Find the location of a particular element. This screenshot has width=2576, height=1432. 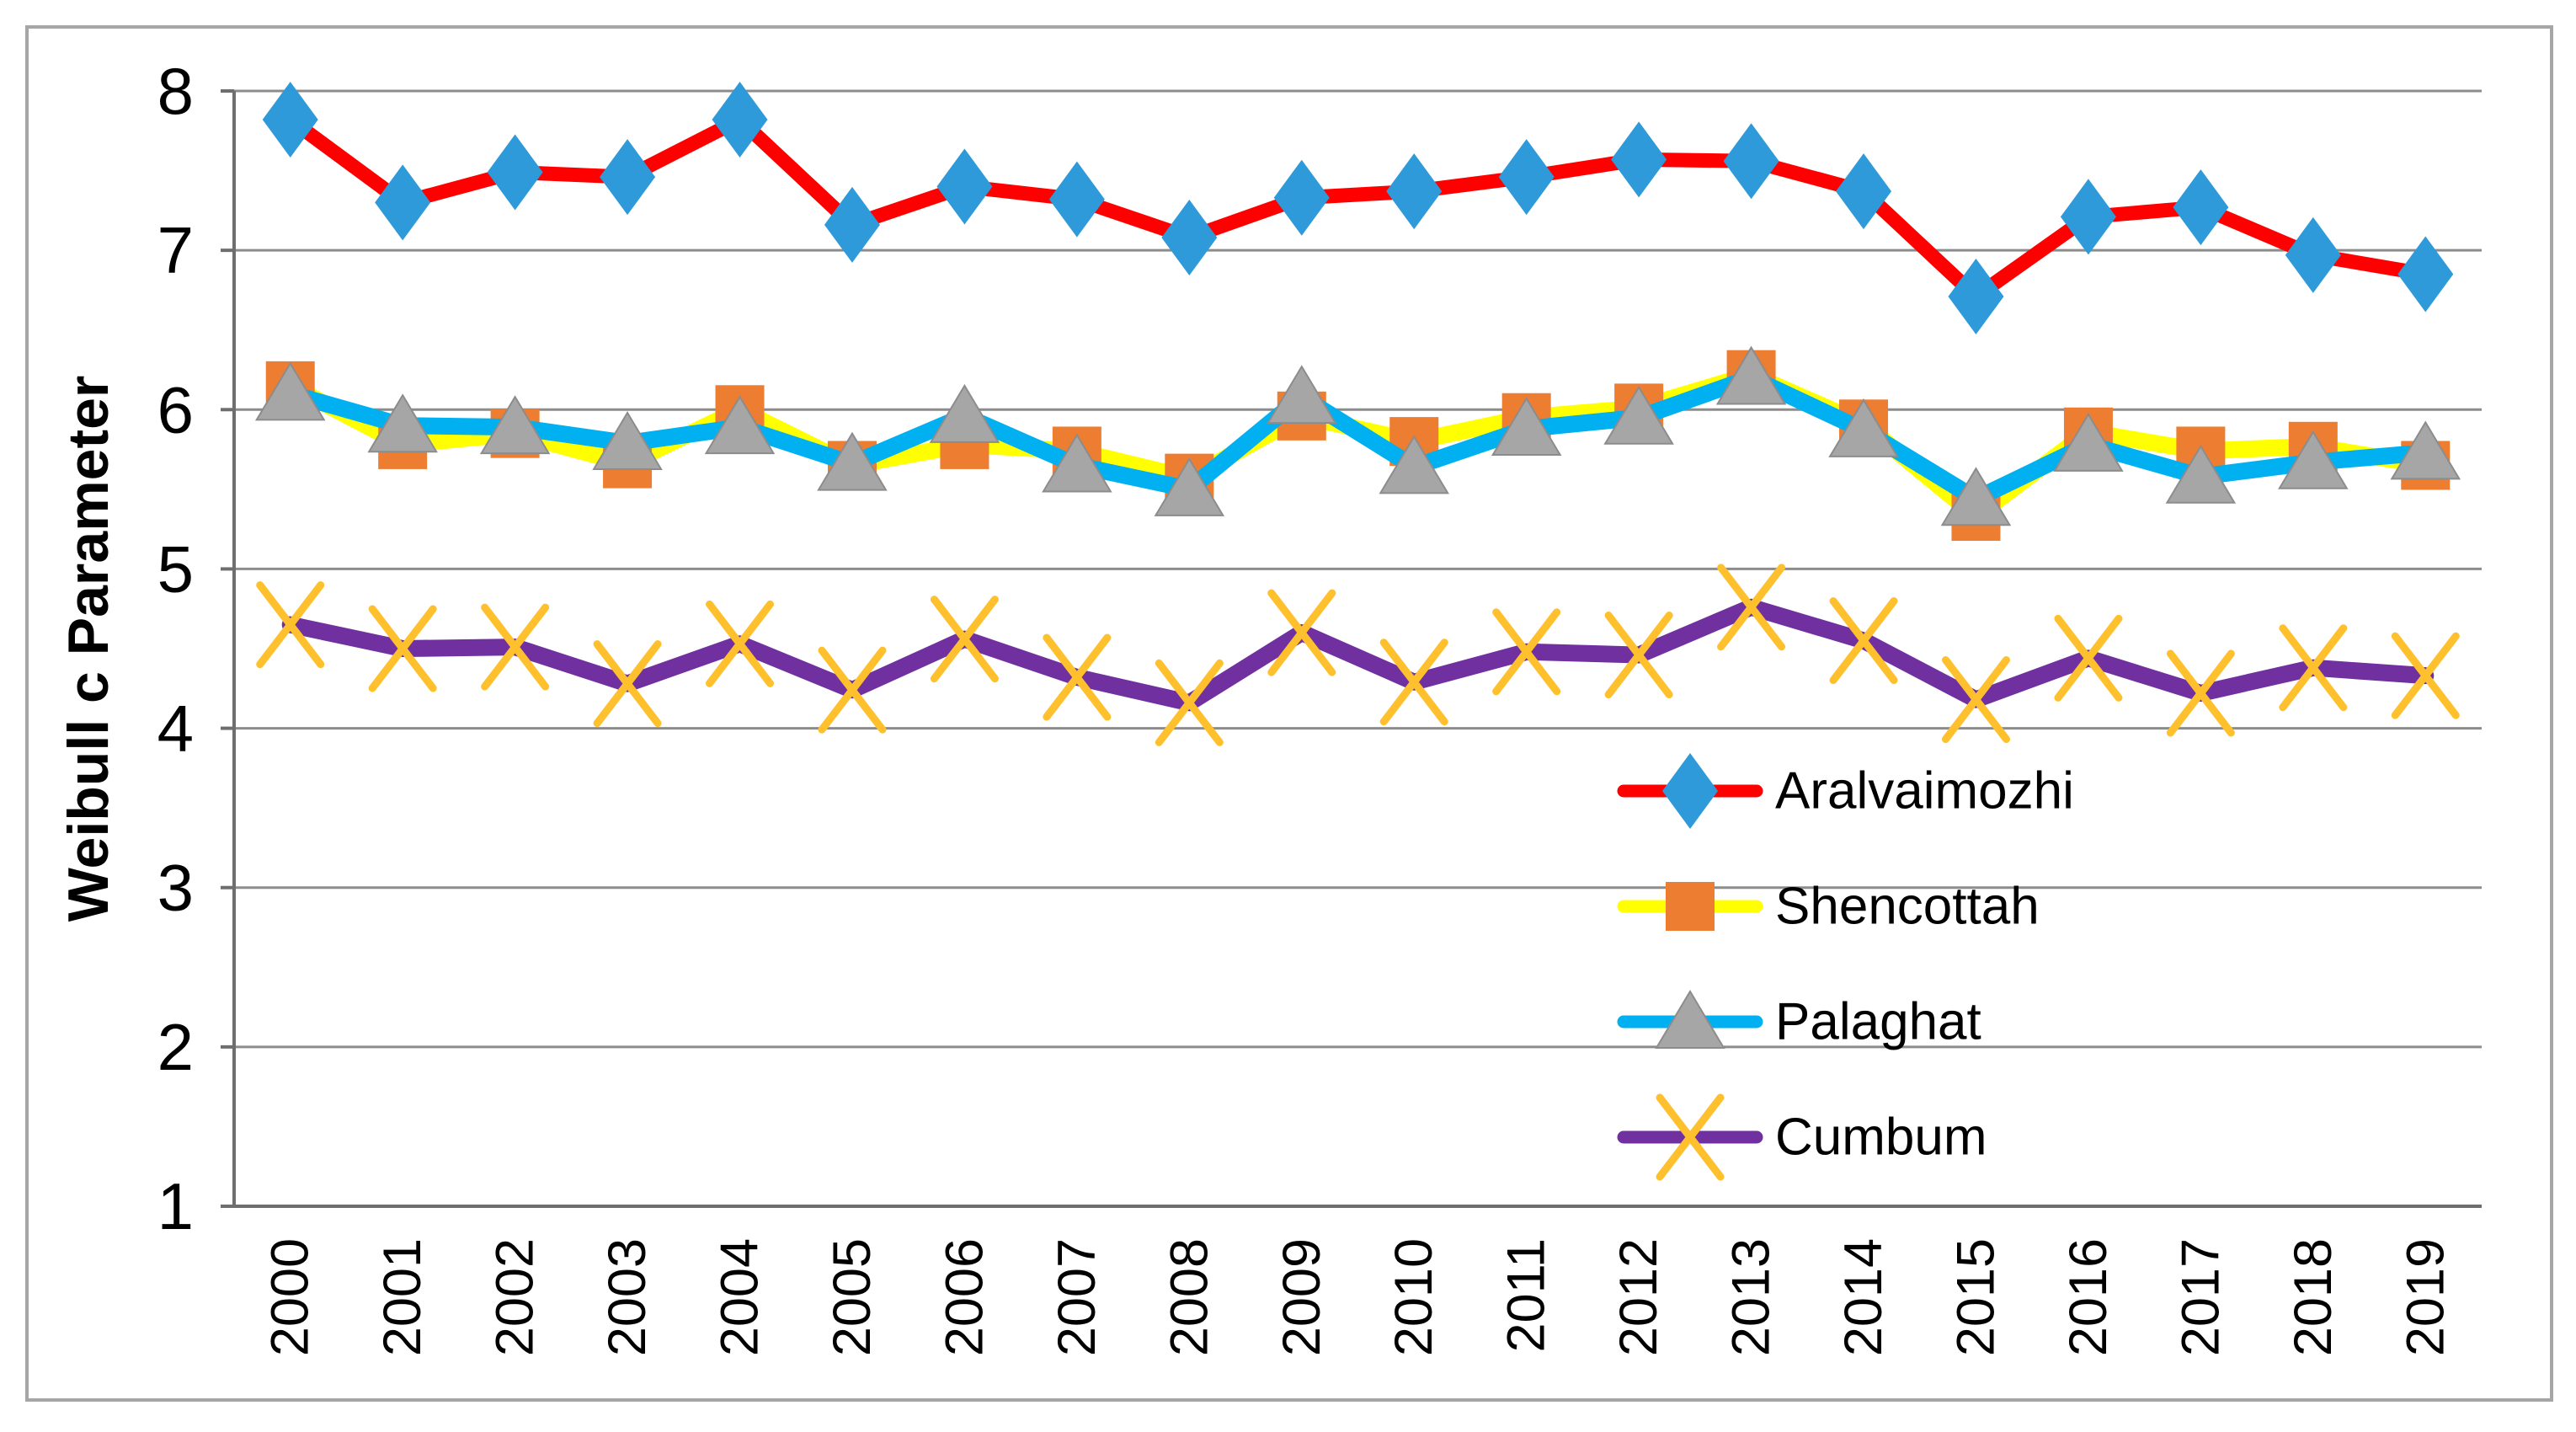

marker-aralvaimozhi-2010 is located at coordinates (1414, 192).